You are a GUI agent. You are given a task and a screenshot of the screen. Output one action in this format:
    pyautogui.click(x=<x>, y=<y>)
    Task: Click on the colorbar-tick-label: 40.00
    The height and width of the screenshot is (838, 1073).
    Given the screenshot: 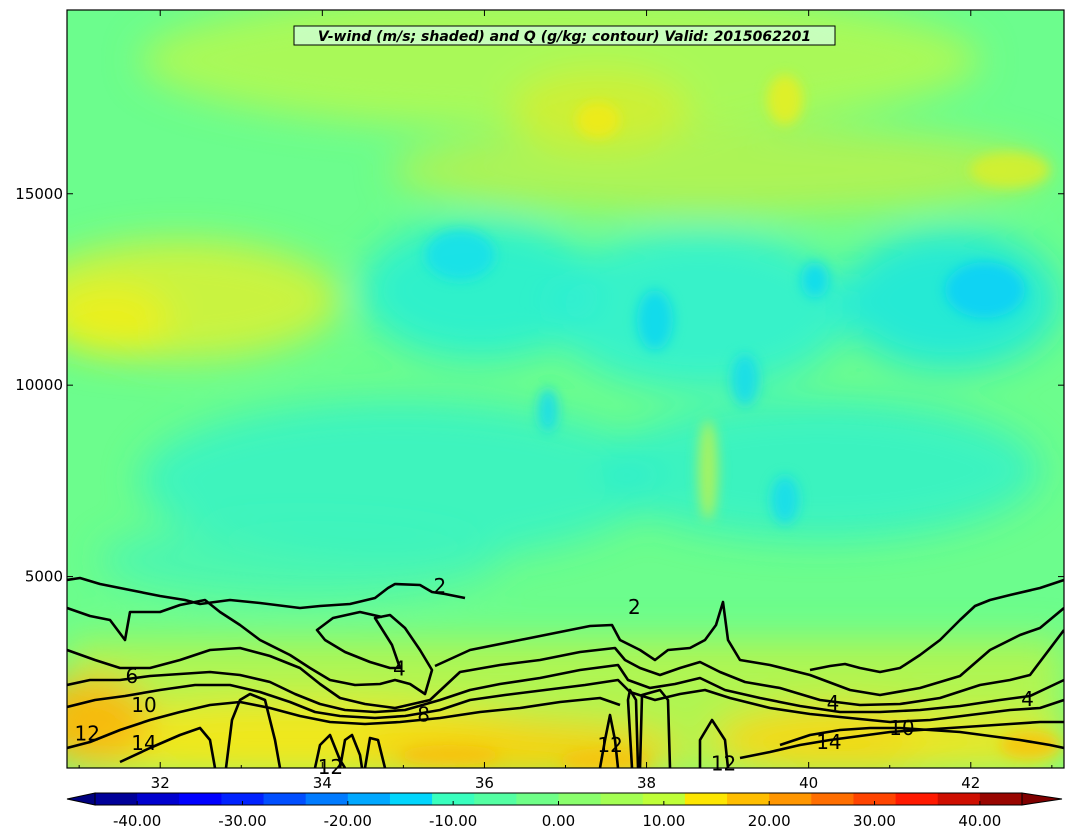 What is the action you would take?
    pyautogui.click(x=979, y=821)
    